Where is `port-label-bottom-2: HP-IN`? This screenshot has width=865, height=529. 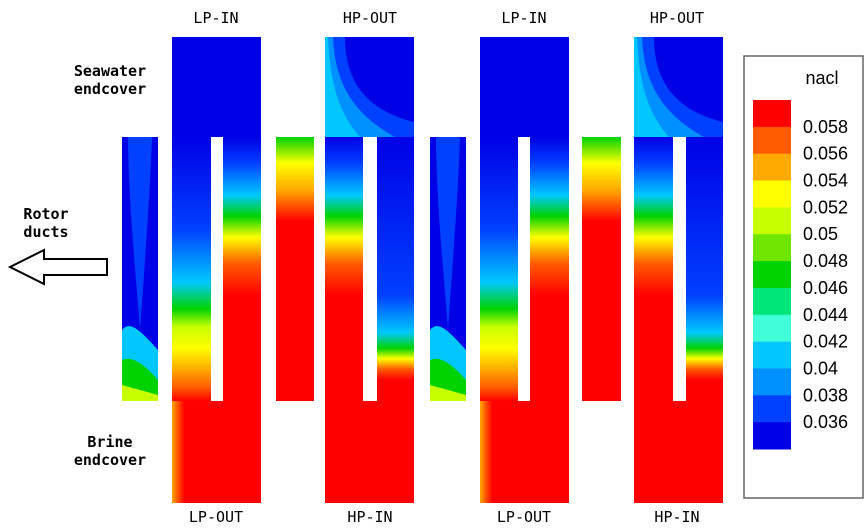
port-label-bottom-2: HP-IN is located at coordinates (369, 517).